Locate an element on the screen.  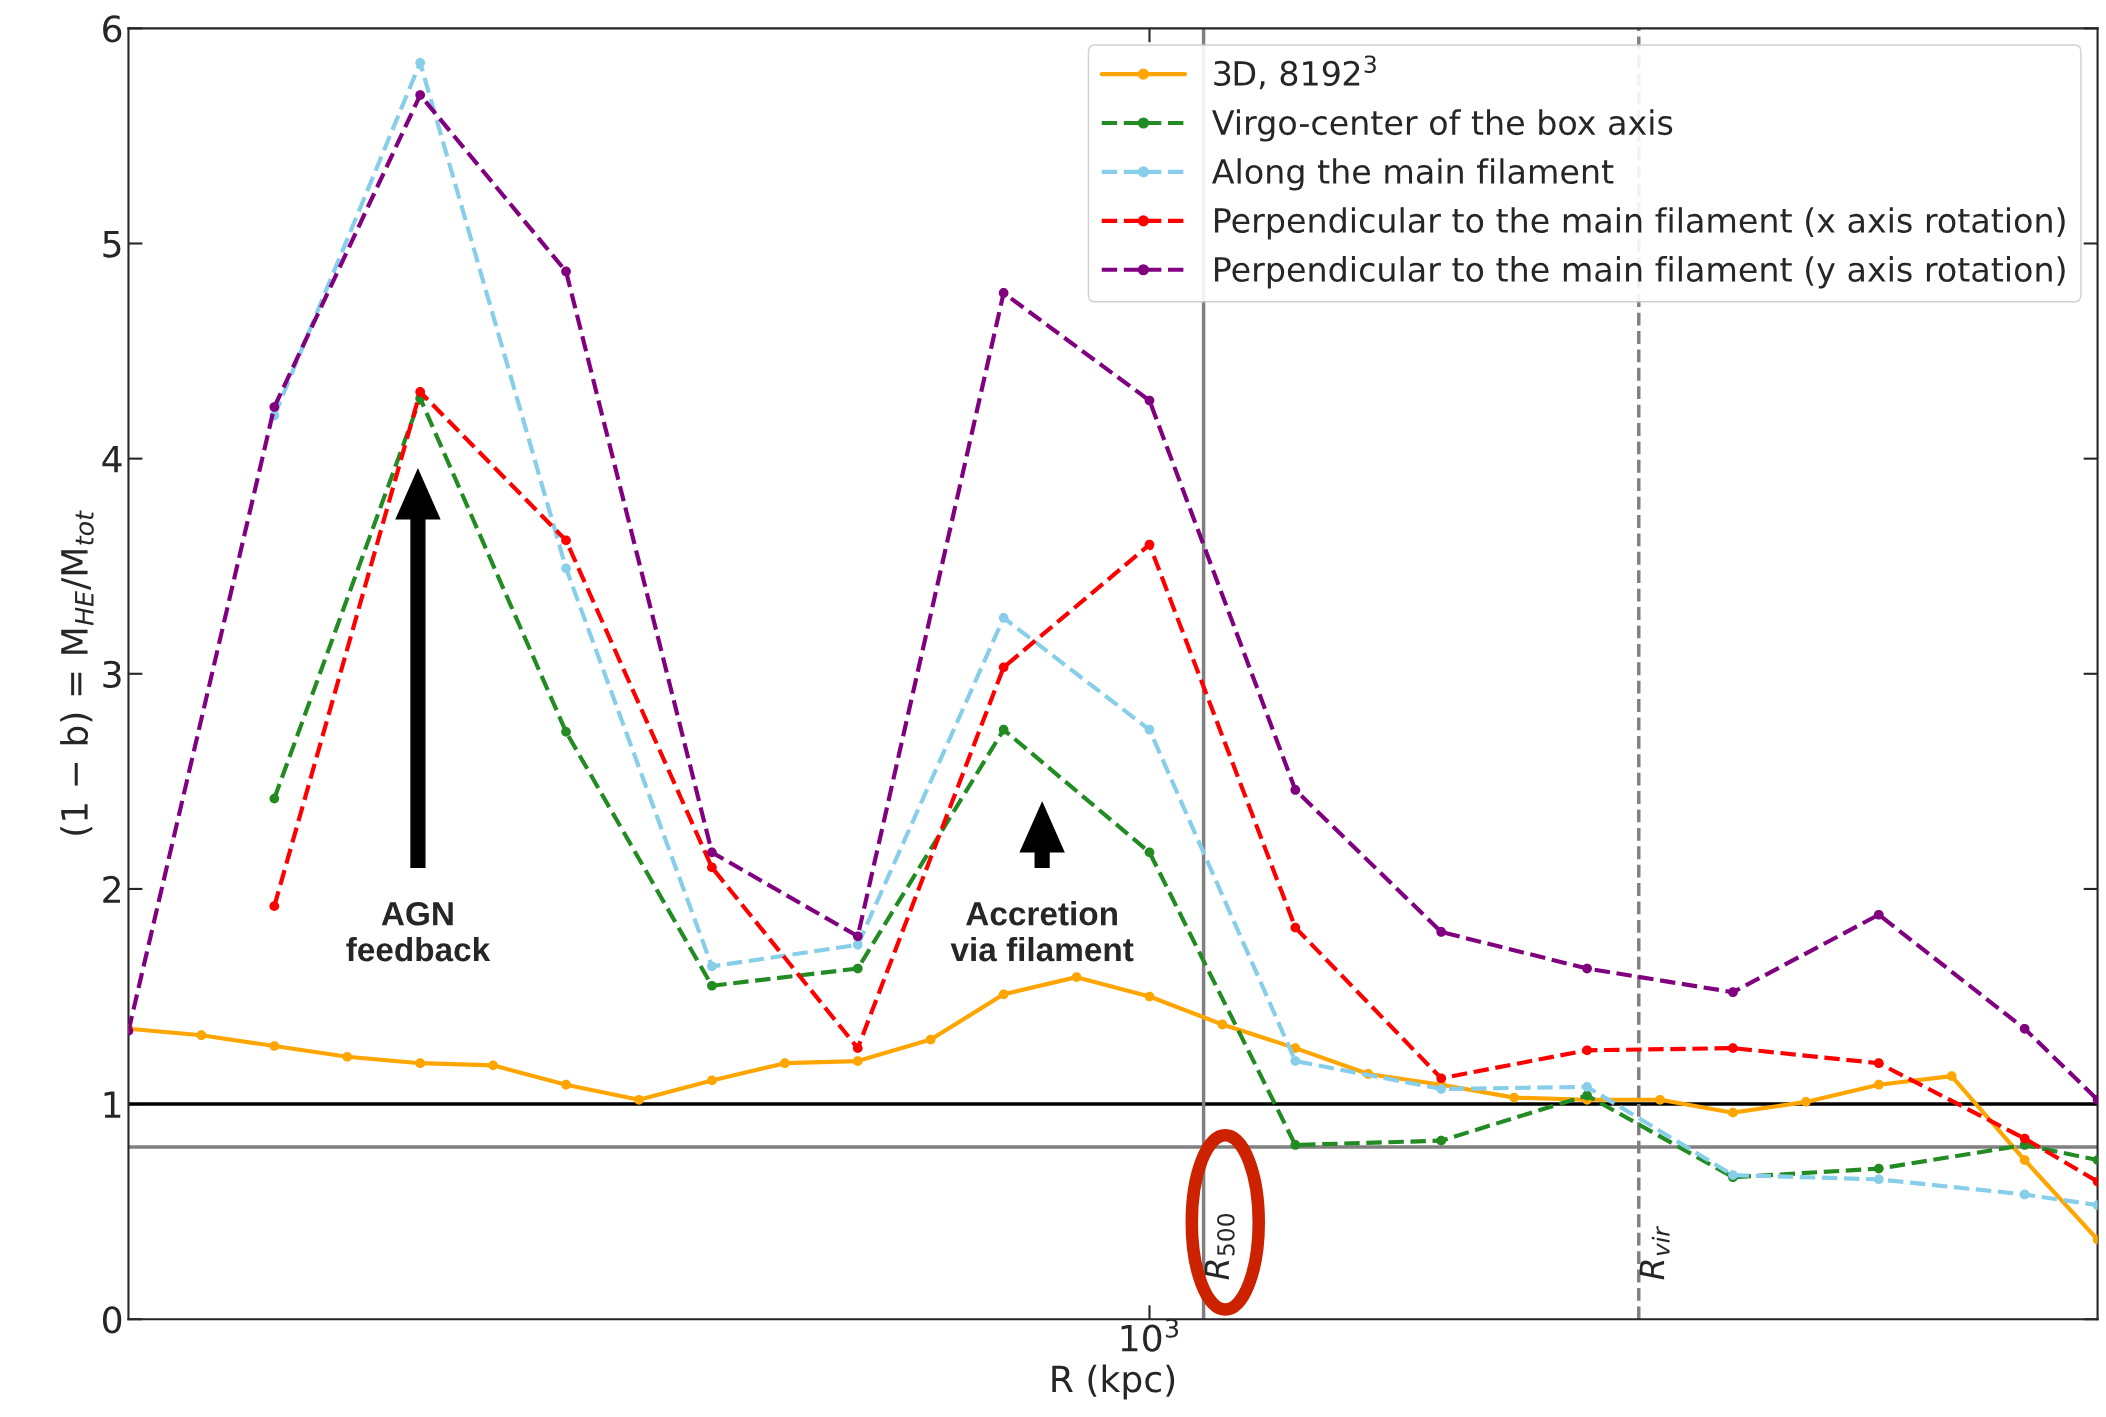
y-tick-label: 1 is located at coordinates (112, 1104).